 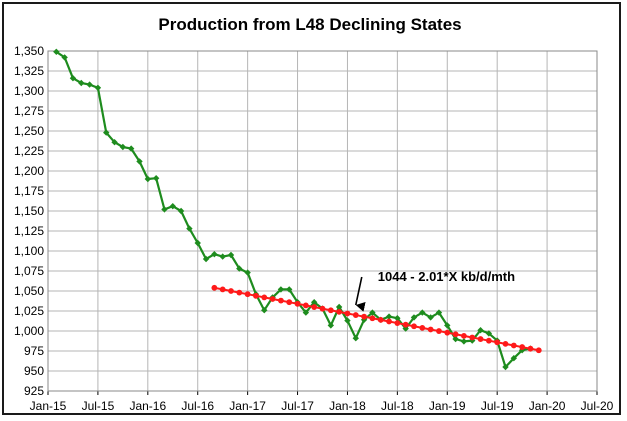 I want to click on y-tick-label: 1,325, so click(x=29, y=71).